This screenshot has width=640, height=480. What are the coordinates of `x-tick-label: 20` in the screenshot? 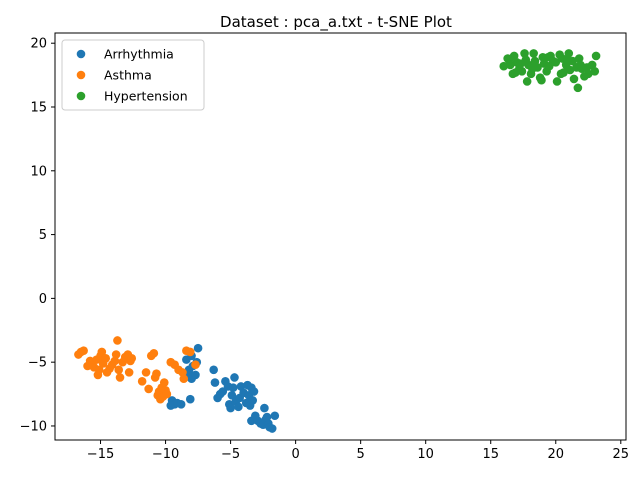 It's located at (555, 454).